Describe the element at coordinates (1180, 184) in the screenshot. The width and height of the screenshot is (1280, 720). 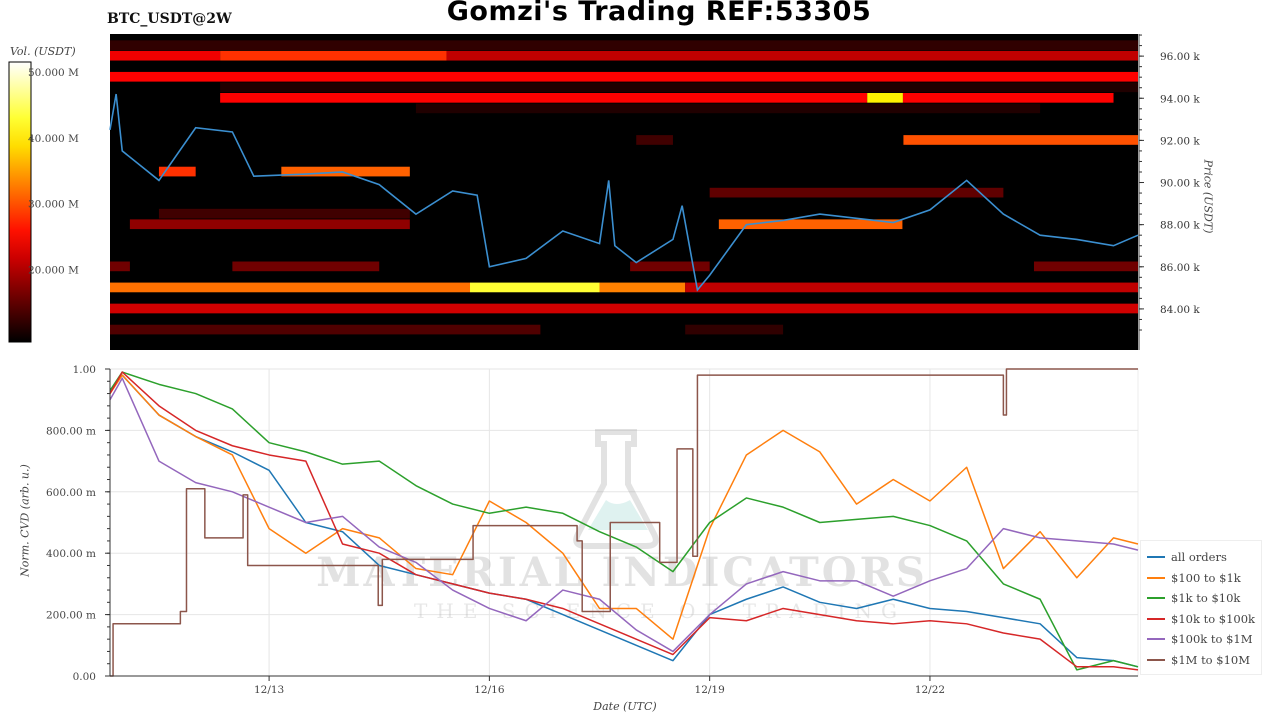
I see `price-tick-label: 90.00 k` at that location.